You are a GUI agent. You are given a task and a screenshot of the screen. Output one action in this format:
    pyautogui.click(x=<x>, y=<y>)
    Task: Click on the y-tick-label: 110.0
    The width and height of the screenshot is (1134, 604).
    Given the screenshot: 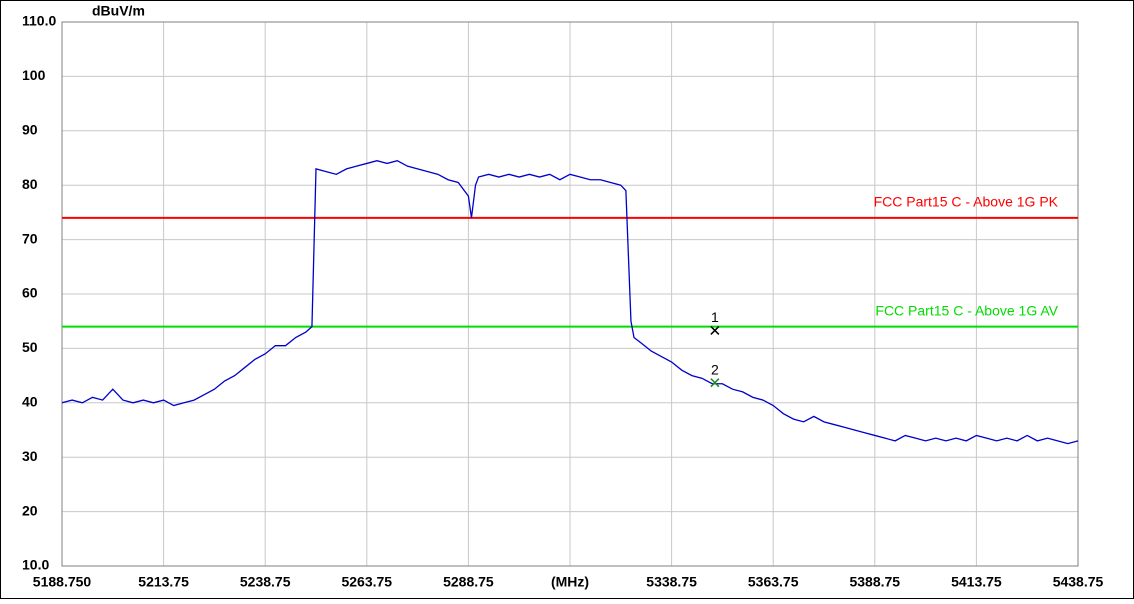 What is the action you would take?
    pyautogui.click(x=39, y=21)
    